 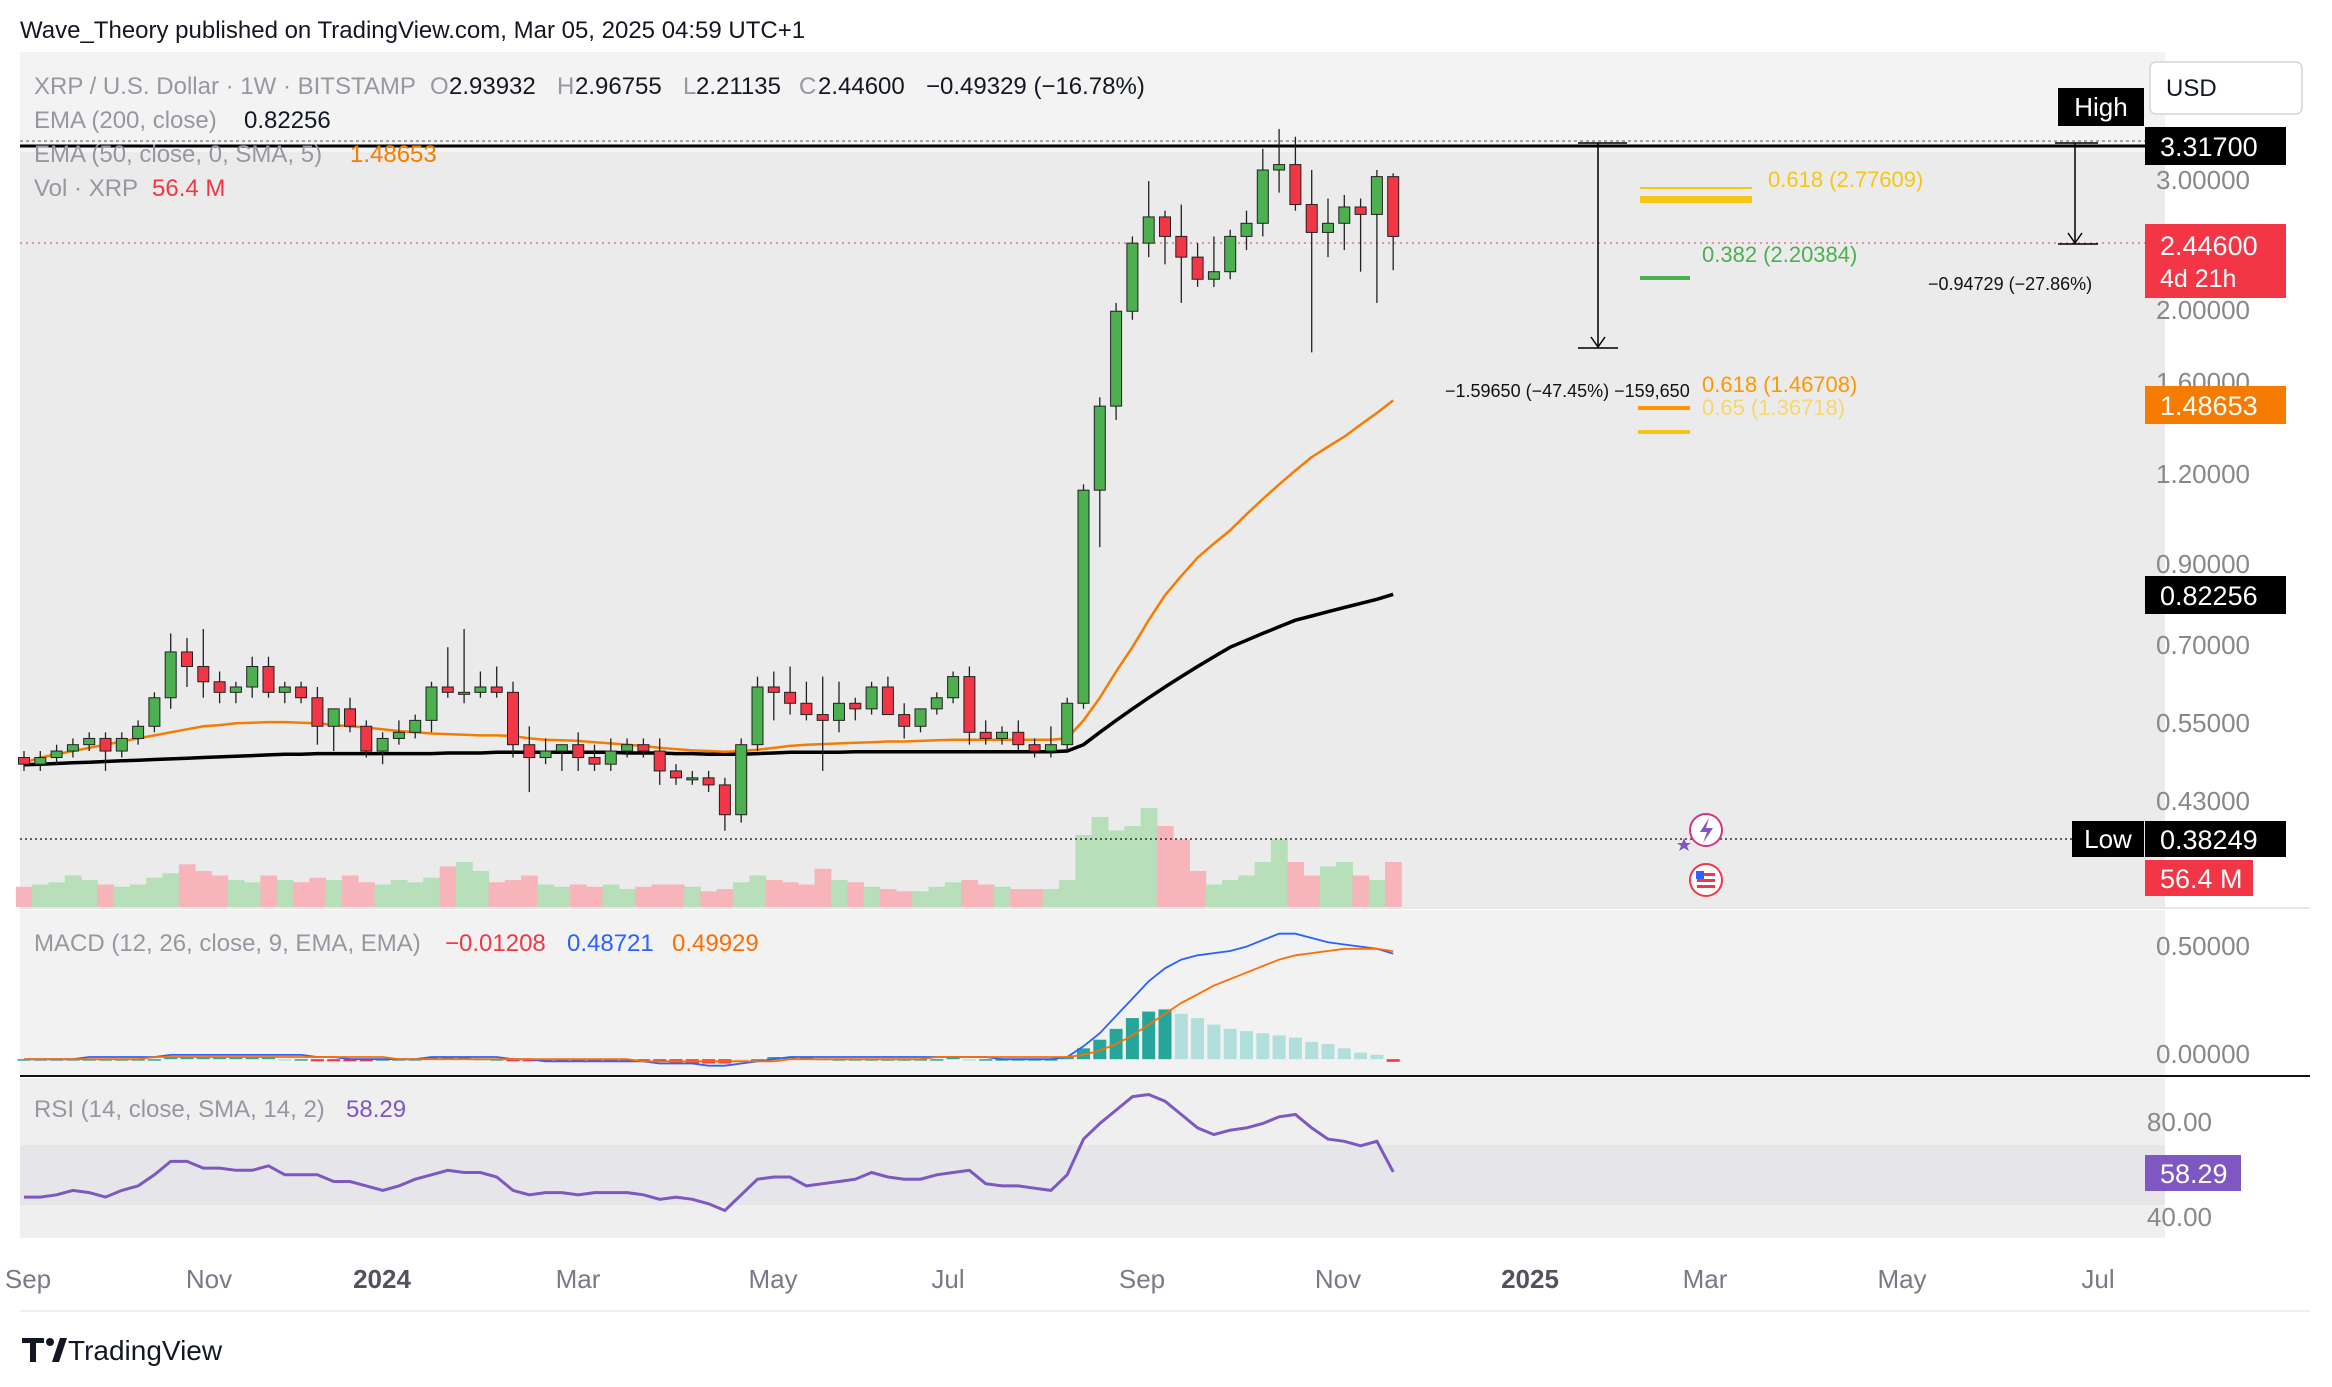 I want to click on macd-legend-label: MACD (12, 26, close, 9, EMA, EMA), so click(x=227, y=943).